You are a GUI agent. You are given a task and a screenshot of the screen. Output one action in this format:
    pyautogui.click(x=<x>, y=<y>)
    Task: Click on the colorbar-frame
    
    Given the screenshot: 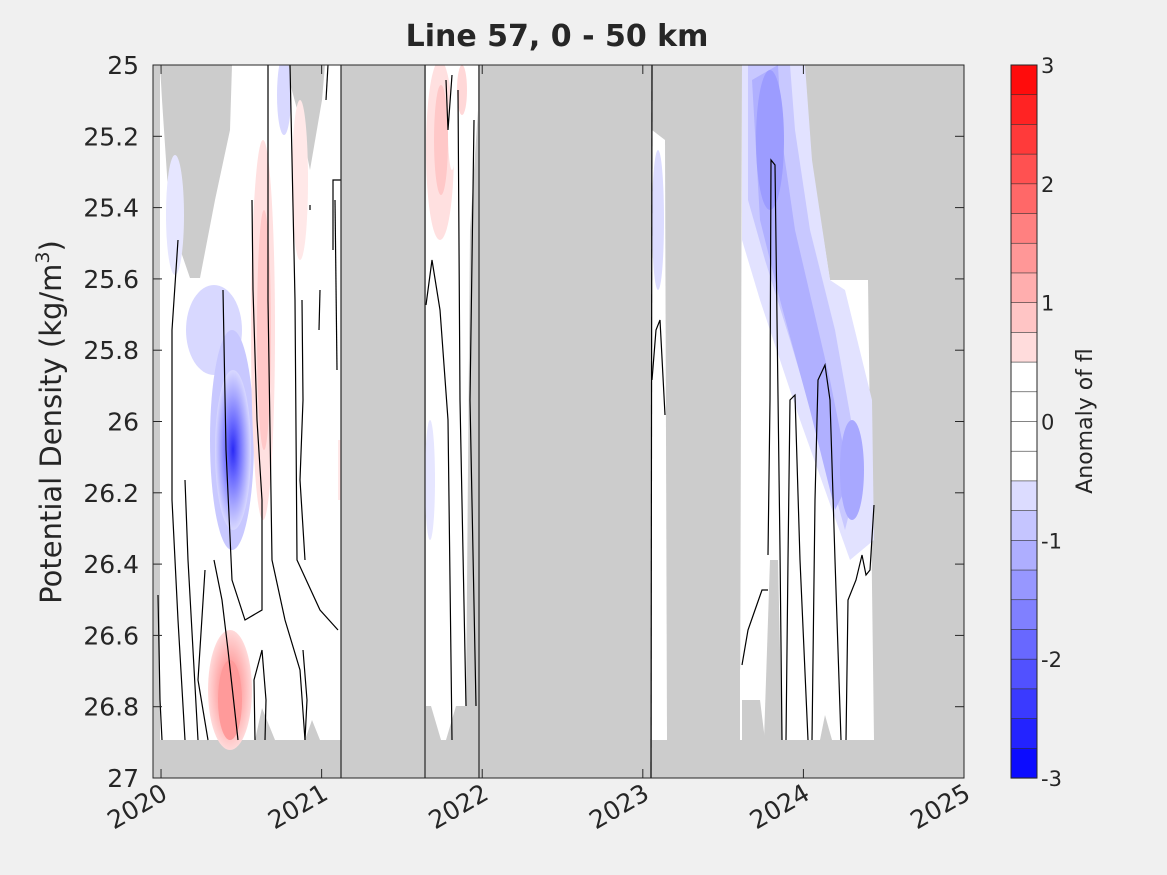 What is the action you would take?
    pyautogui.click(x=1024, y=421)
    